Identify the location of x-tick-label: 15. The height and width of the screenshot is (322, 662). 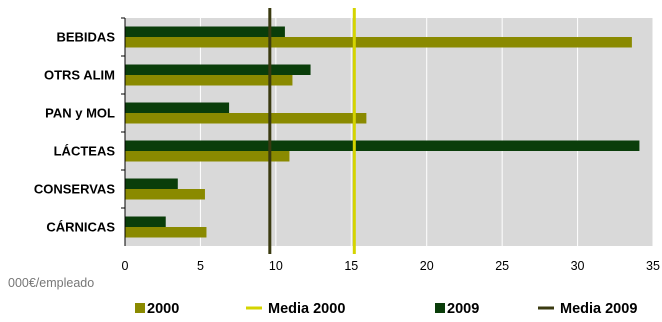
(351, 266).